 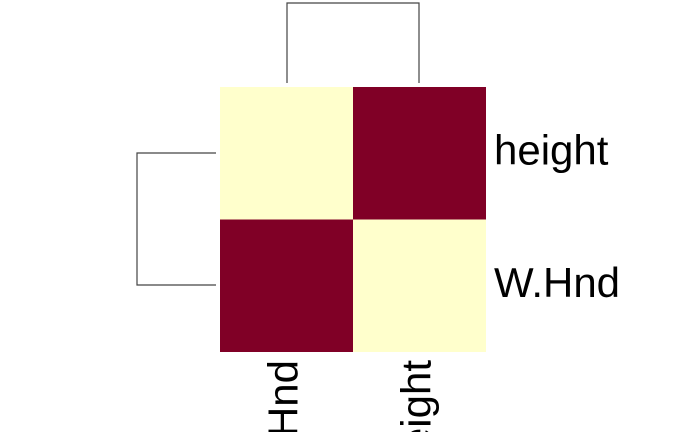 What do you see at coordinates (283, 396) in the screenshot?
I see `column-label: W.Hnd` at bounding box center [283, 396].